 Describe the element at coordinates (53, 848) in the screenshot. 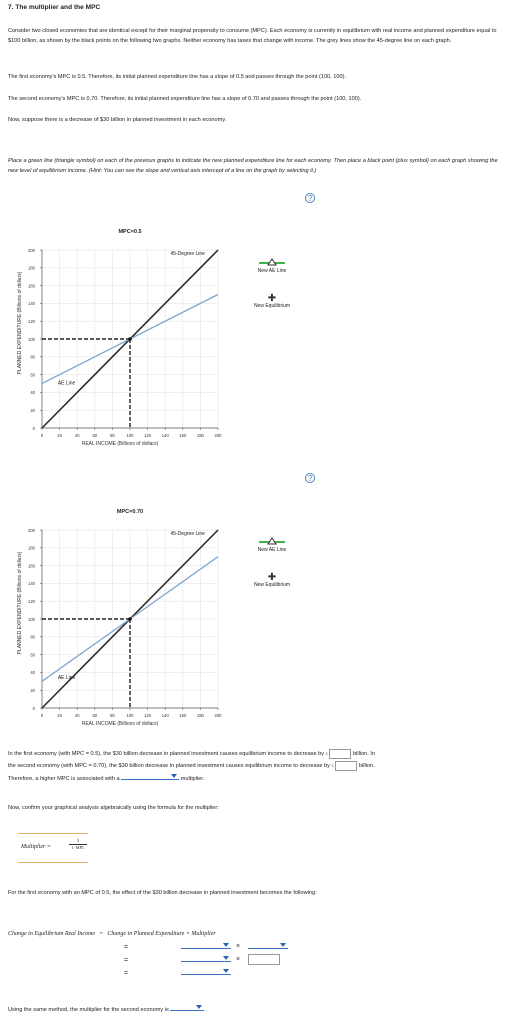

I see `multiplier-formula: Multiplier = 1 1−MPC` at that location.